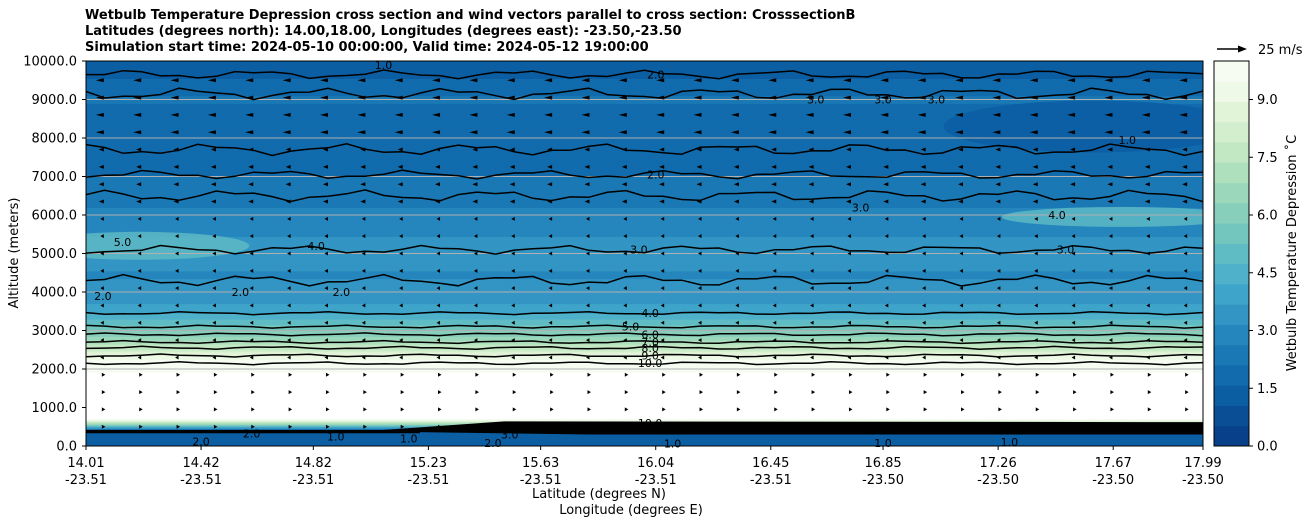 The height and width of the screenshot is (526, 1312). What do you see at coordinates (86, 480) in the screenshot?
I see `x-tick-longitude: -23.51` at bounding box center [86, 480].